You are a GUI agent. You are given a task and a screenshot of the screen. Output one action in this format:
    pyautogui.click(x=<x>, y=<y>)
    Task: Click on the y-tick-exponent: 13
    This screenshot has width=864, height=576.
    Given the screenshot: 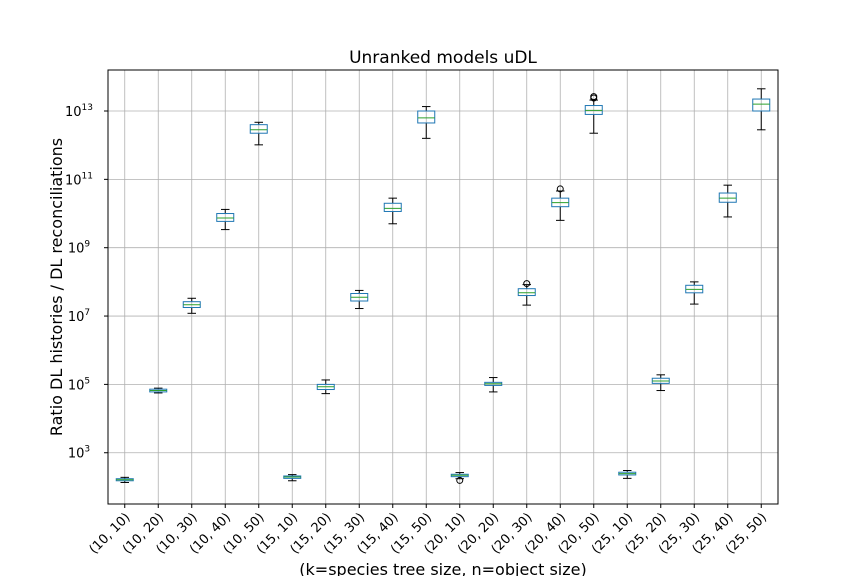 What is the action you would take?
    pyautogui.click(x=87, y=108)
    